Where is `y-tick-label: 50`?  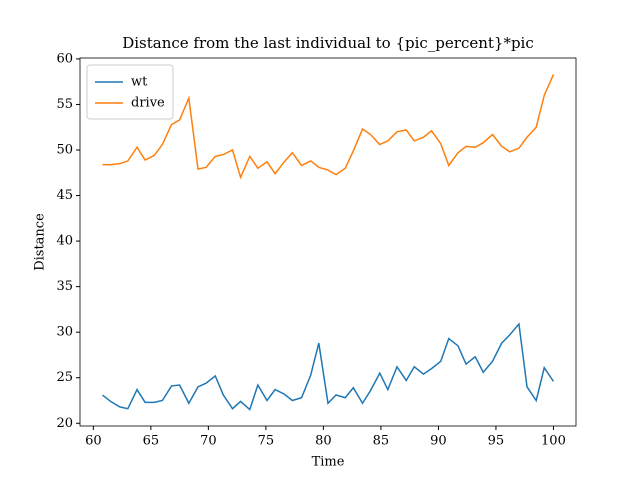
y-tick-label: 50 is located at coordinates (64, 150).